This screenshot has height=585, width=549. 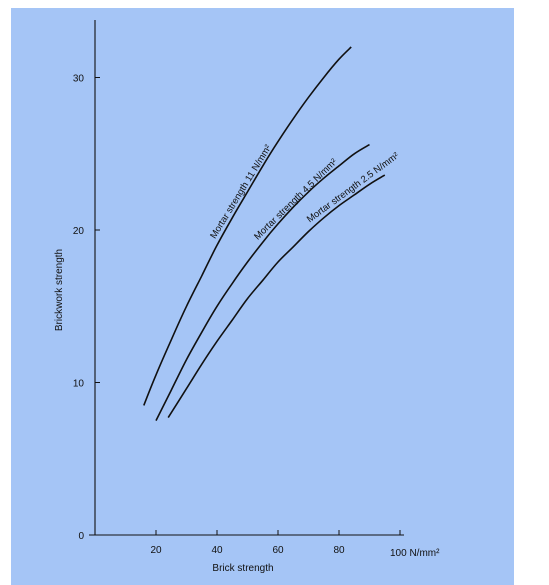 What do you see at coordinates (156, 550) in the screenshot?
I see `x-tick-label: 20` at bounding box center [156, 550].